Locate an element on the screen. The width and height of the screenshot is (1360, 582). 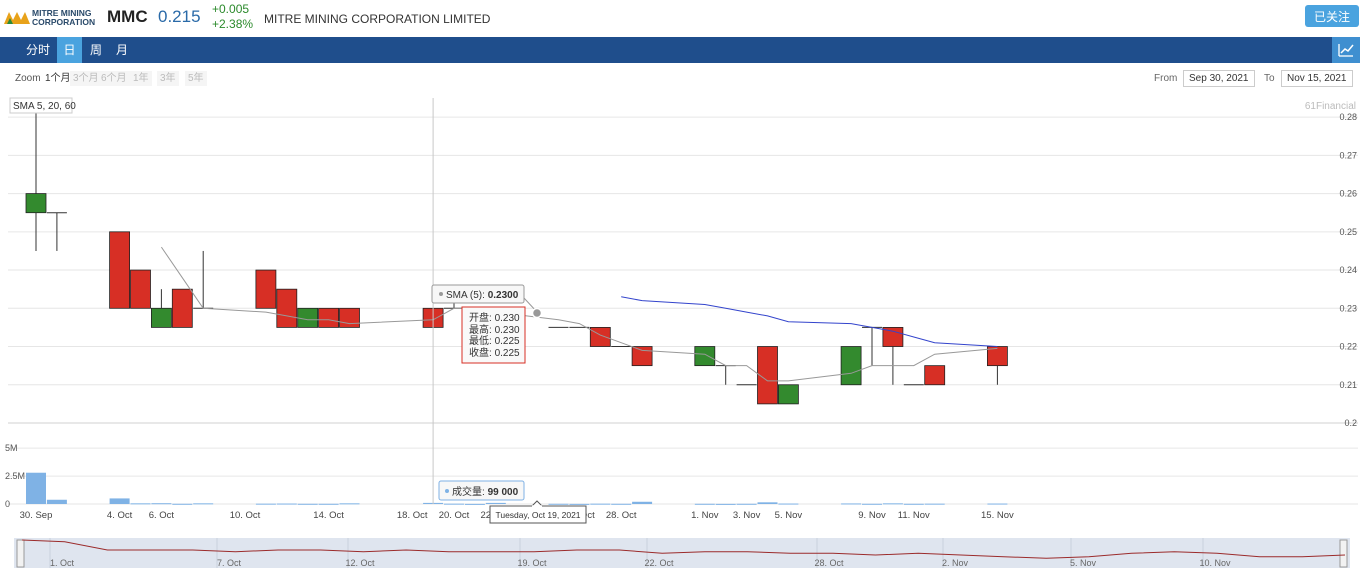
date-tick-label: 18. Oct is located at coordinates (412, 515).